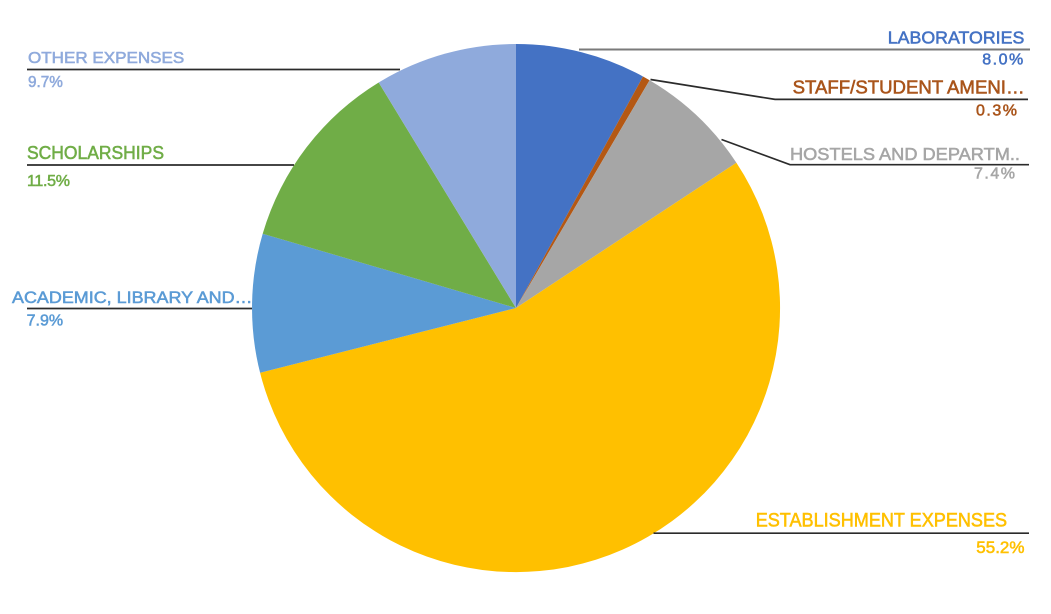 This screenshot has height=614, width=1051. What do you see at coordinates (881, 521) in the screenshot?
I see `svg-text: ESTABLISHMENT EXPENSES` at bounding box center [881, 521].